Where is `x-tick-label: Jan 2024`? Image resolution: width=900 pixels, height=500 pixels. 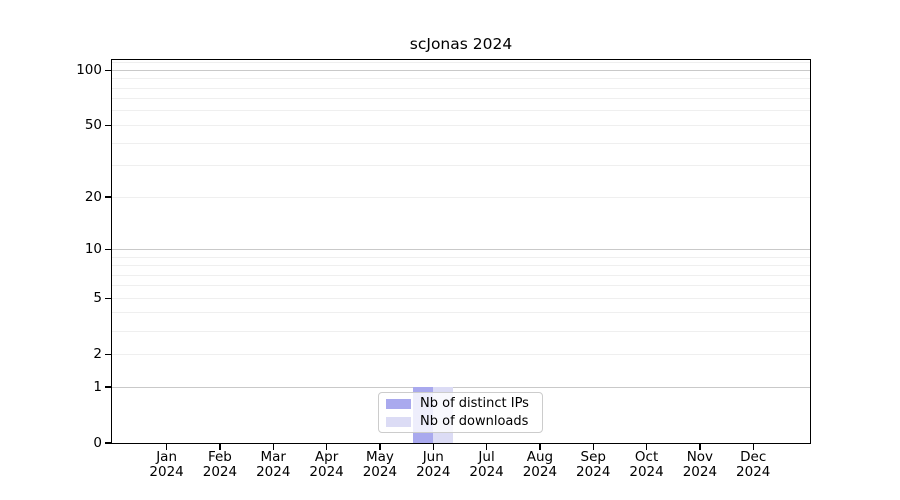
x-tick-label: Jan 2024 is located at coordinates (166, 464).